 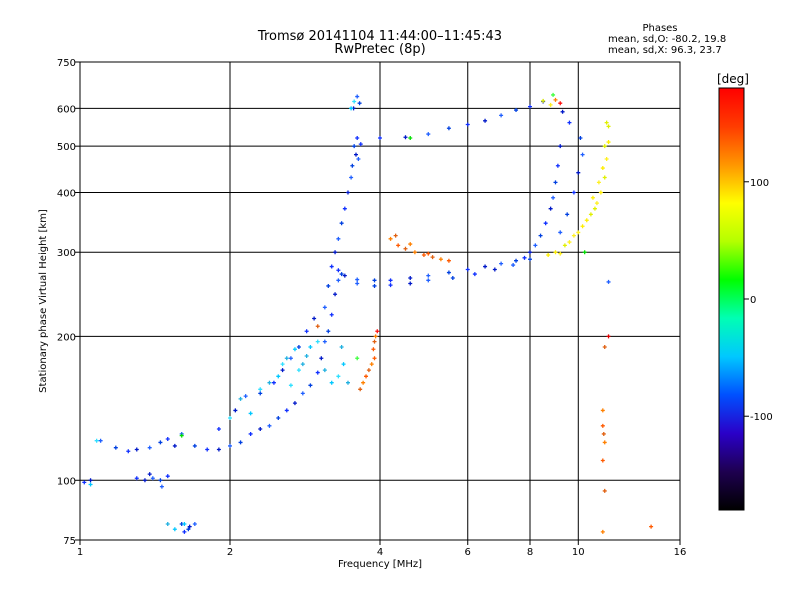 What do you see at coordinates (66, 481) in the screenshot?
I see `y-tick-label: 100` at bounding box center [66, 481].